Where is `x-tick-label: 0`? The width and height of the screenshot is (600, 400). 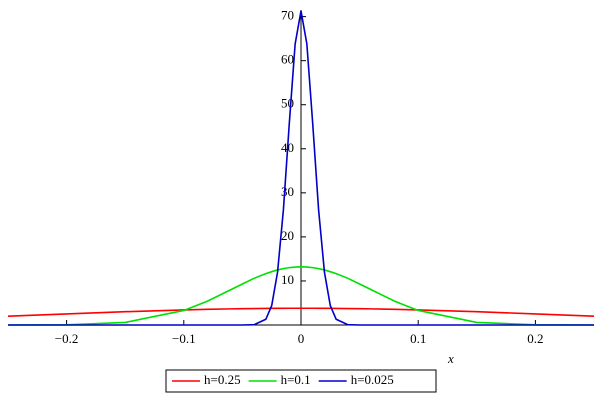
x-tick-label: 0 is located at coordinates (301, 338).